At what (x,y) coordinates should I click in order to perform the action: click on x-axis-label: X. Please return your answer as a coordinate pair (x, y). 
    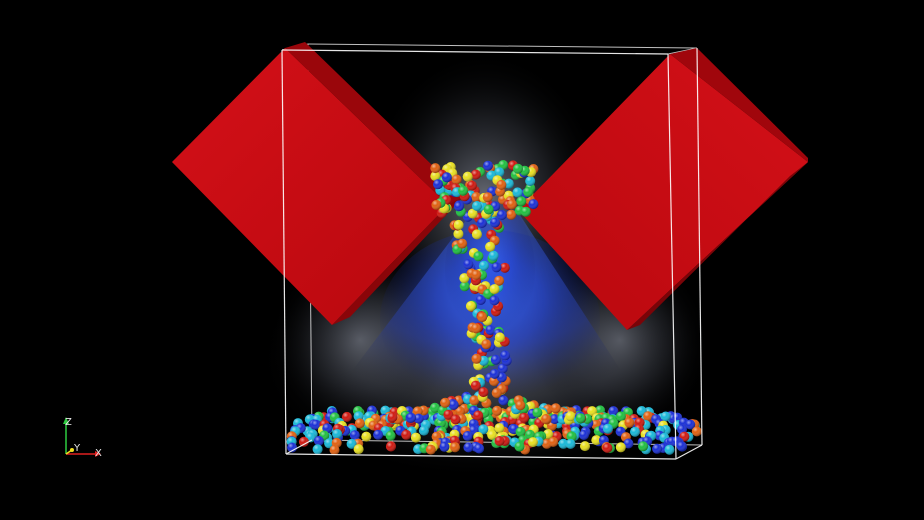
    Looking at the image, I should click on (98, 453).